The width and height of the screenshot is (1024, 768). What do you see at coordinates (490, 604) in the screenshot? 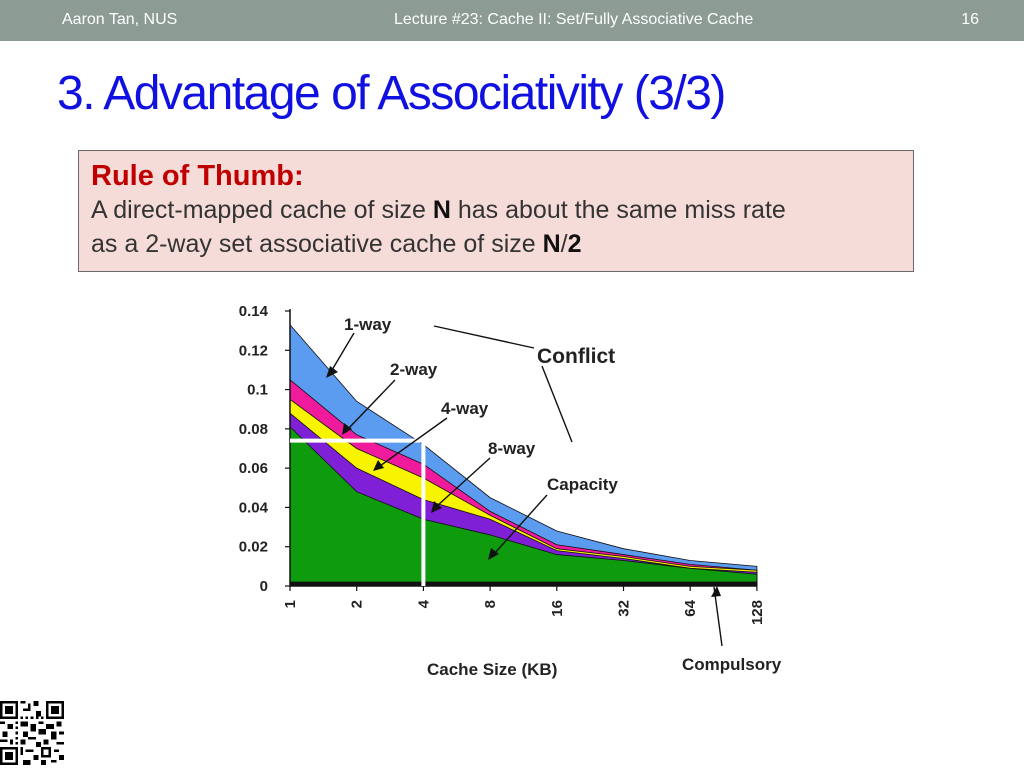
I see `x-tick-label: 8` at bounding box center [490, 604].